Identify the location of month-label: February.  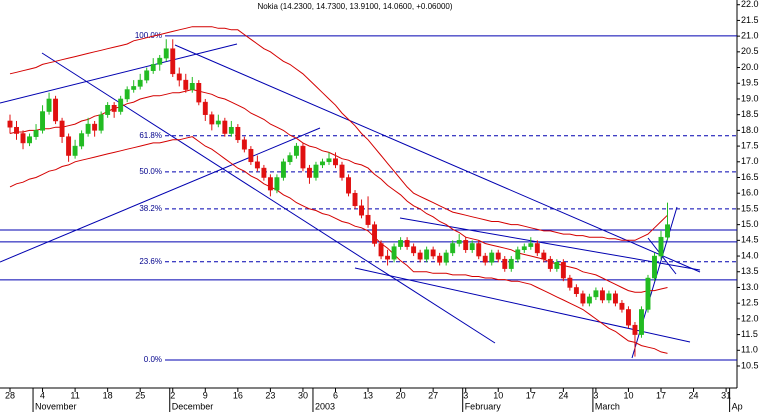
(483, 406).